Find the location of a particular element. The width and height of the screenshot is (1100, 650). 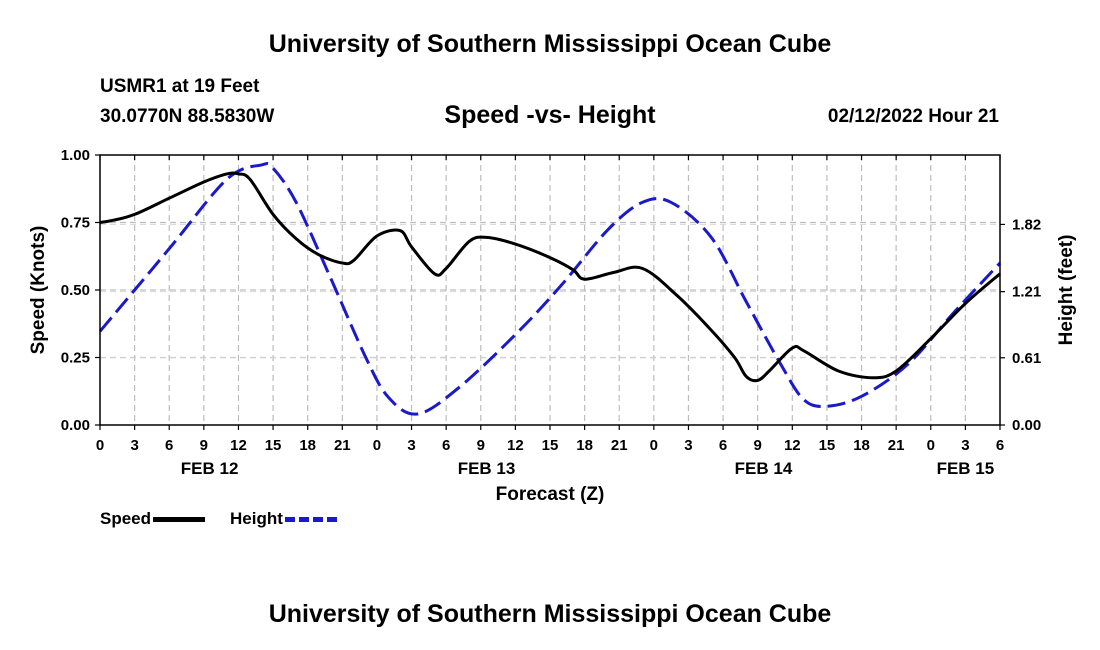

y2-axis-label: Height (feet) is located at coordinates (1066, 290).